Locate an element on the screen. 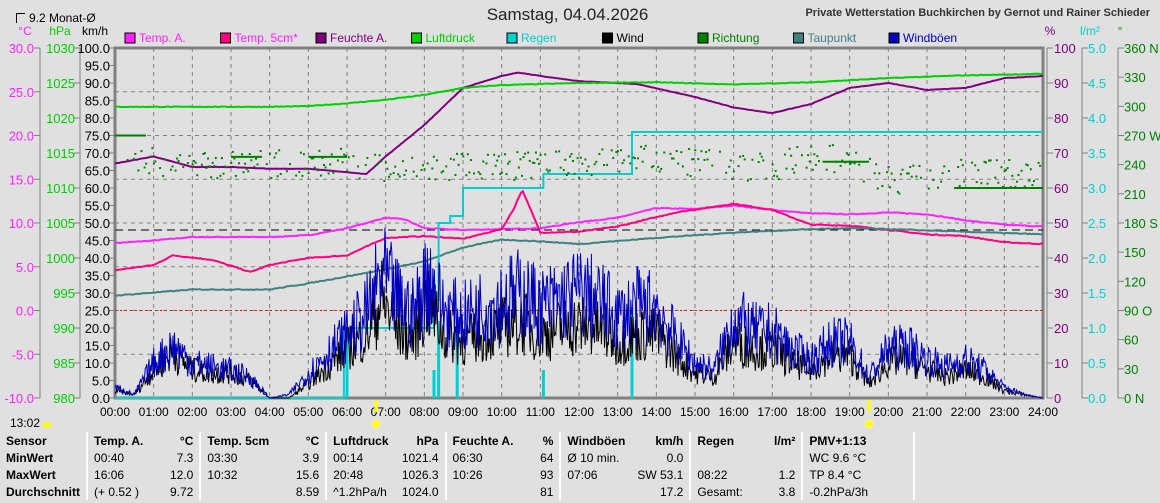 Image resolution: width=1160 pixels, height=503 pixels. temp-tick-label: 5.0 is located at coordinates (25, 267).